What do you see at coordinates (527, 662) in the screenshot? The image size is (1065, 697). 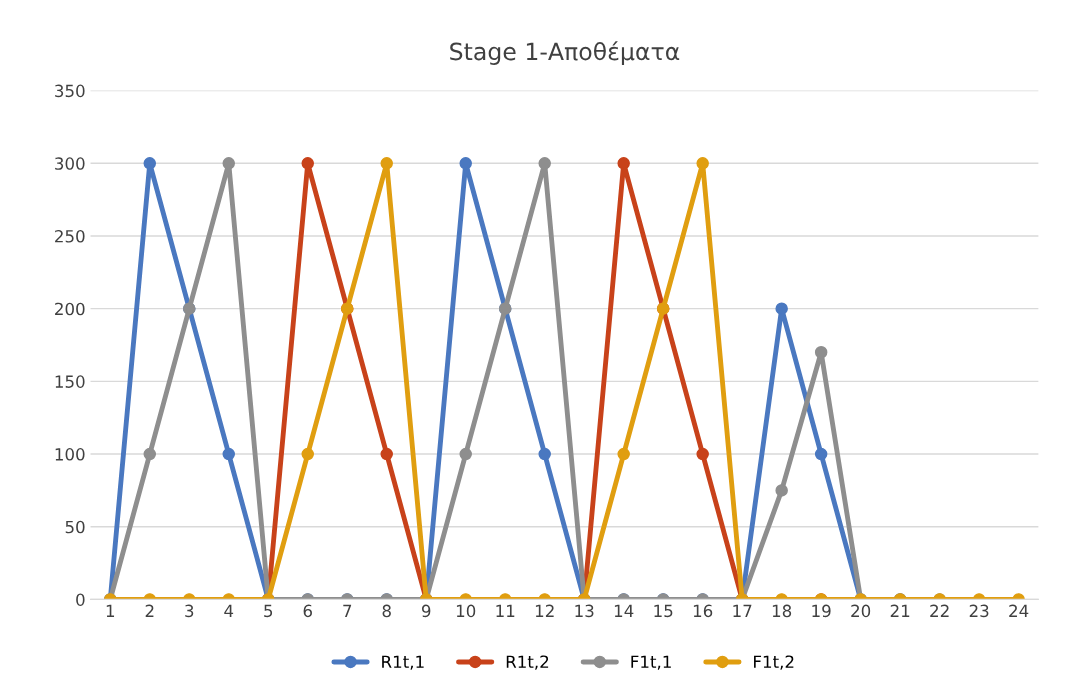 I see `legend-label: R1t,2` at bounding box center [527, 662].